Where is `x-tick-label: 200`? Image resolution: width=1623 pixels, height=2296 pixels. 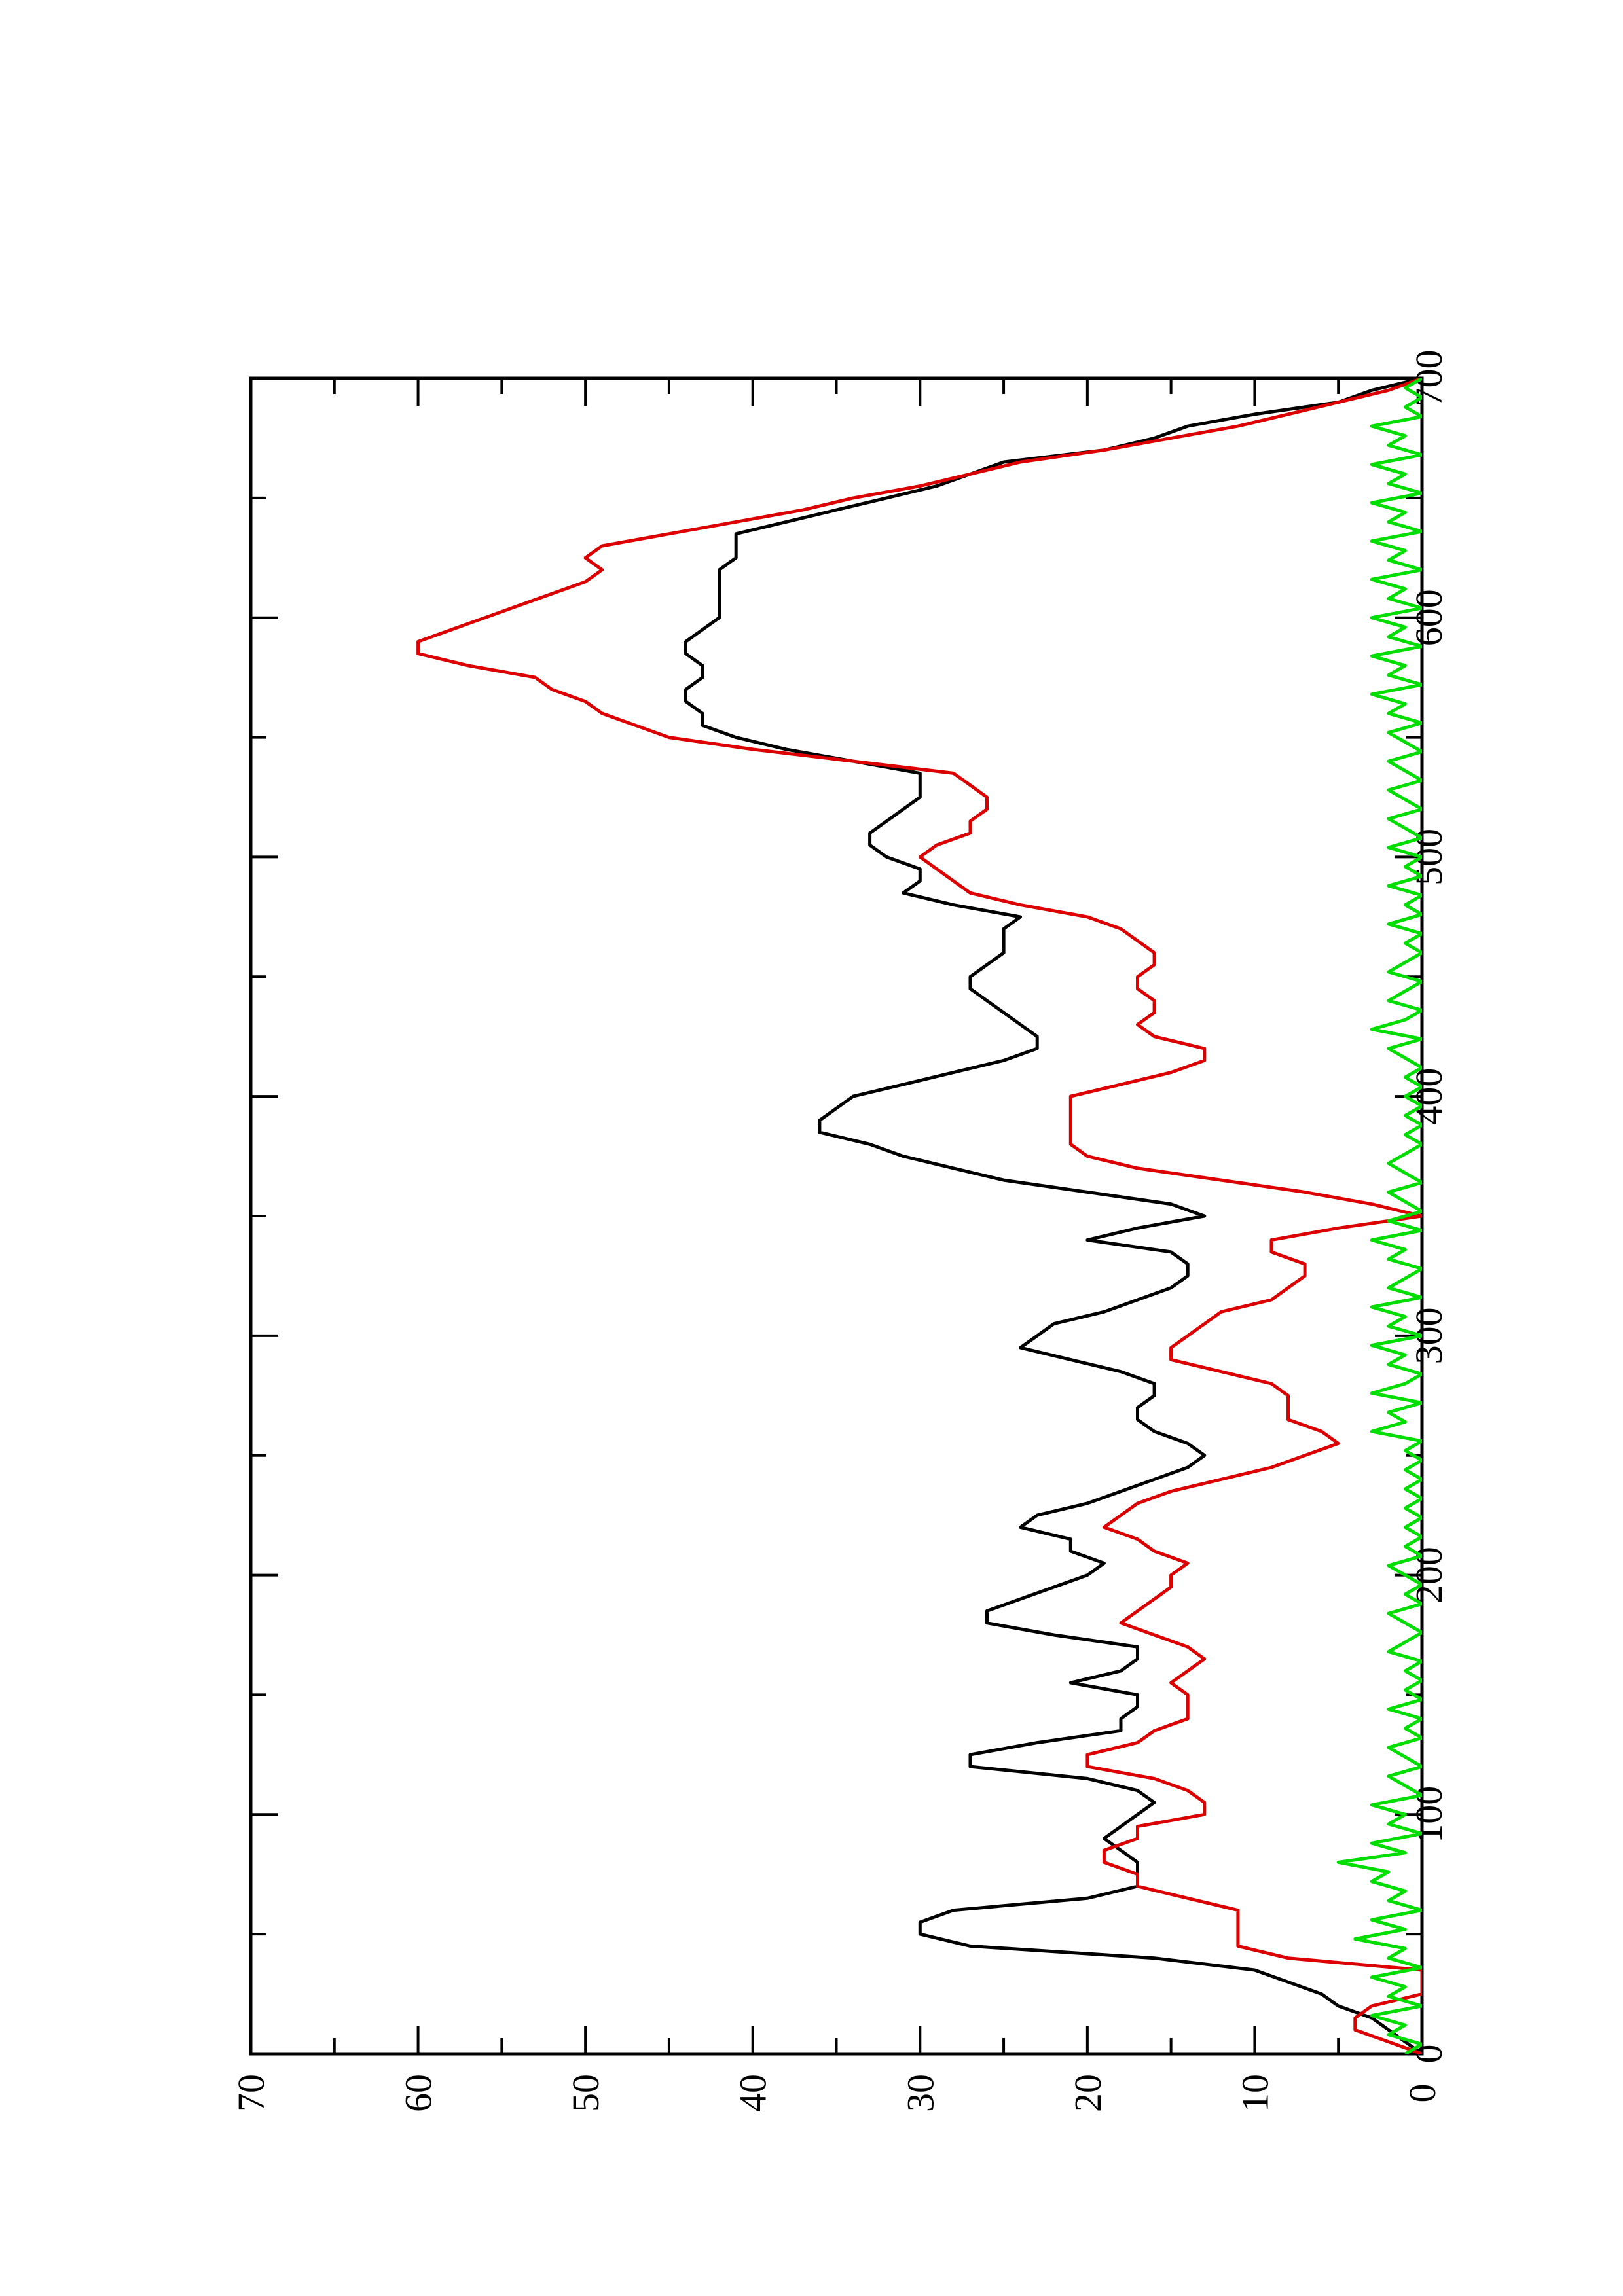
x-tick-label: 200 is located at coordinates (1429, 1575).